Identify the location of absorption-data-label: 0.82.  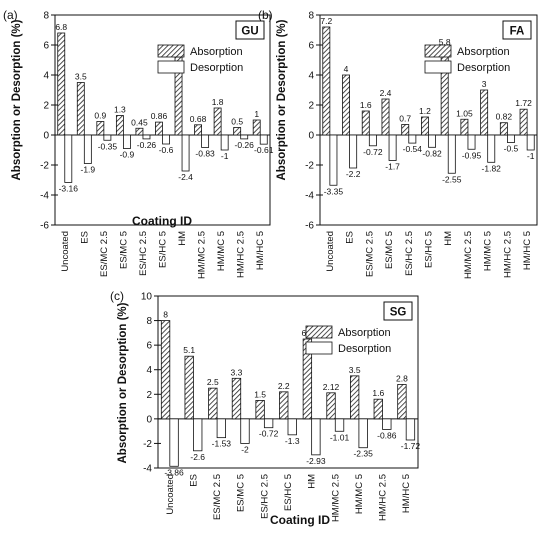
(504, 117).